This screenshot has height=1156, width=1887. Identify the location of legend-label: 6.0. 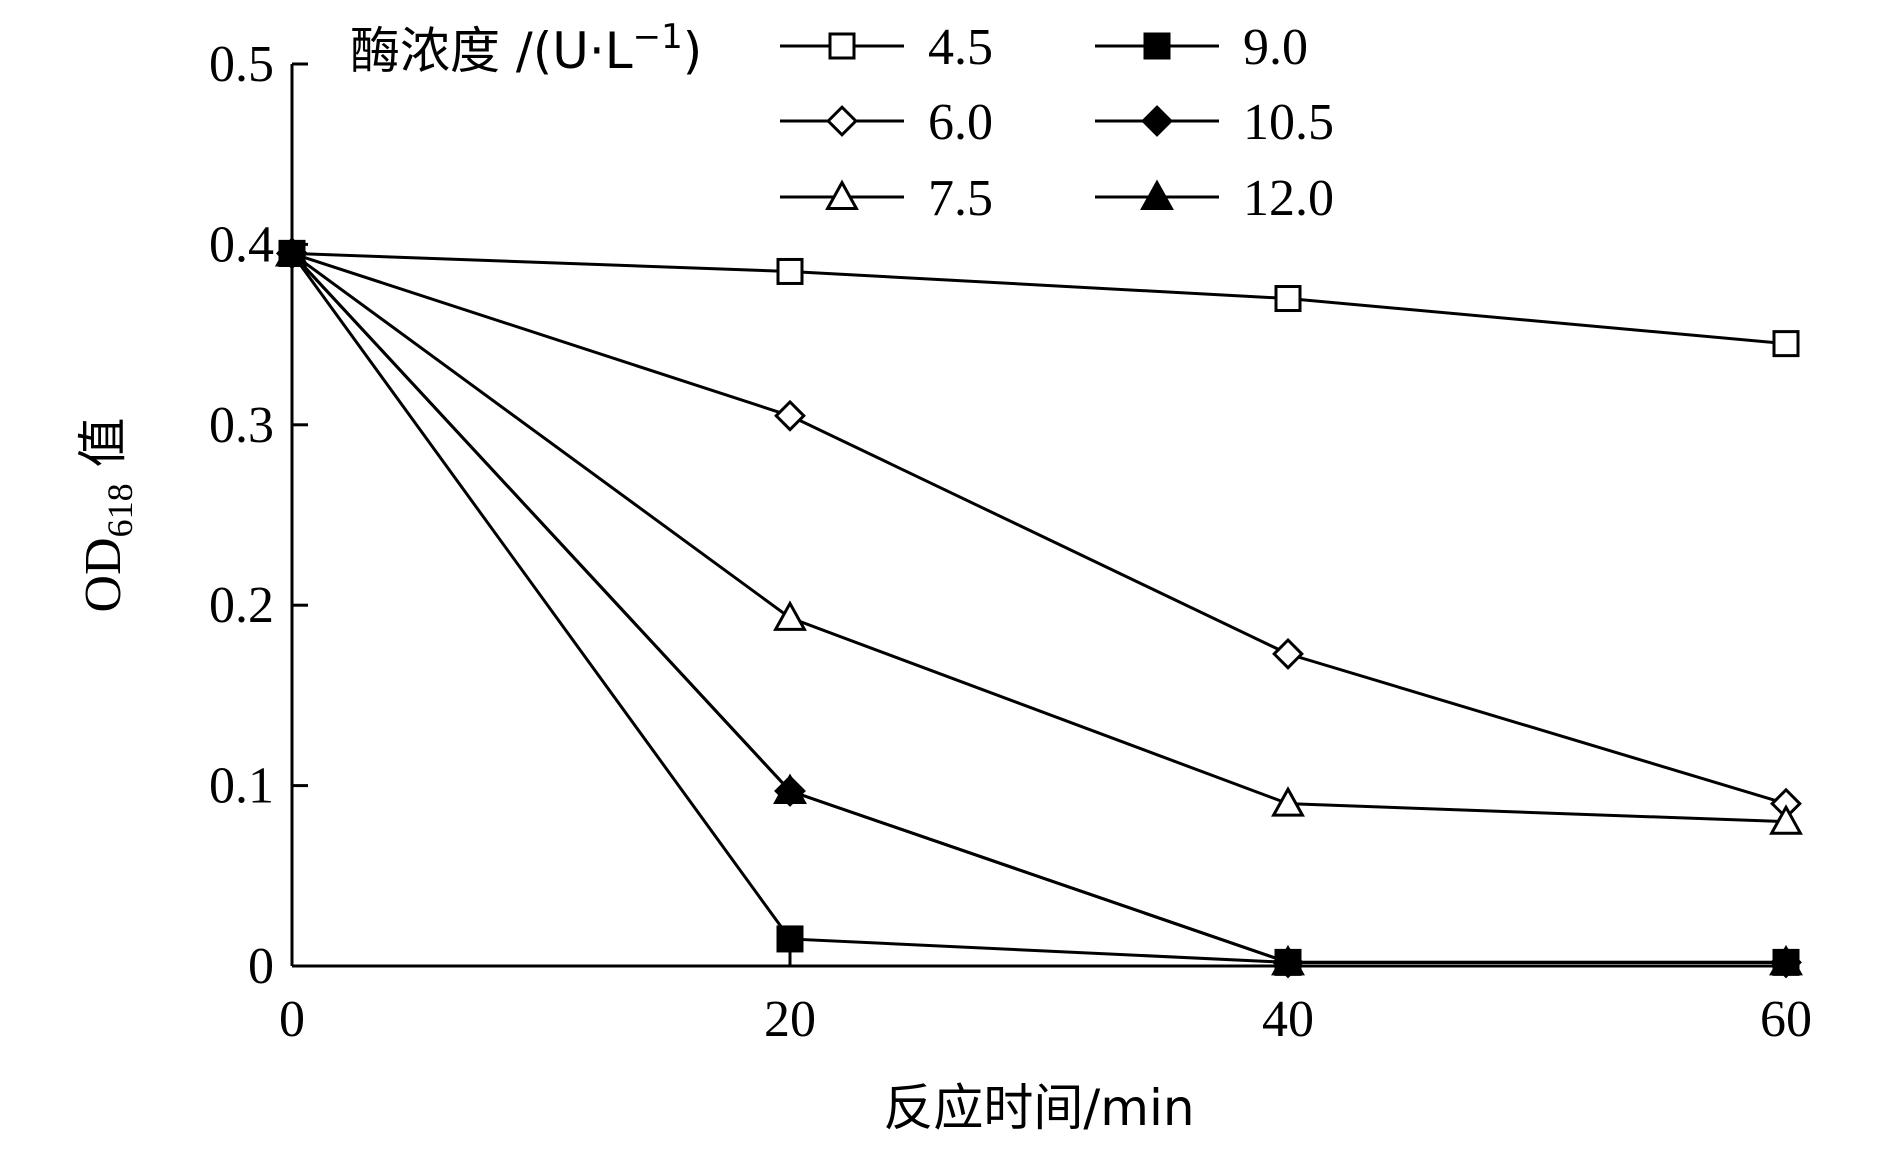
(960, 122).